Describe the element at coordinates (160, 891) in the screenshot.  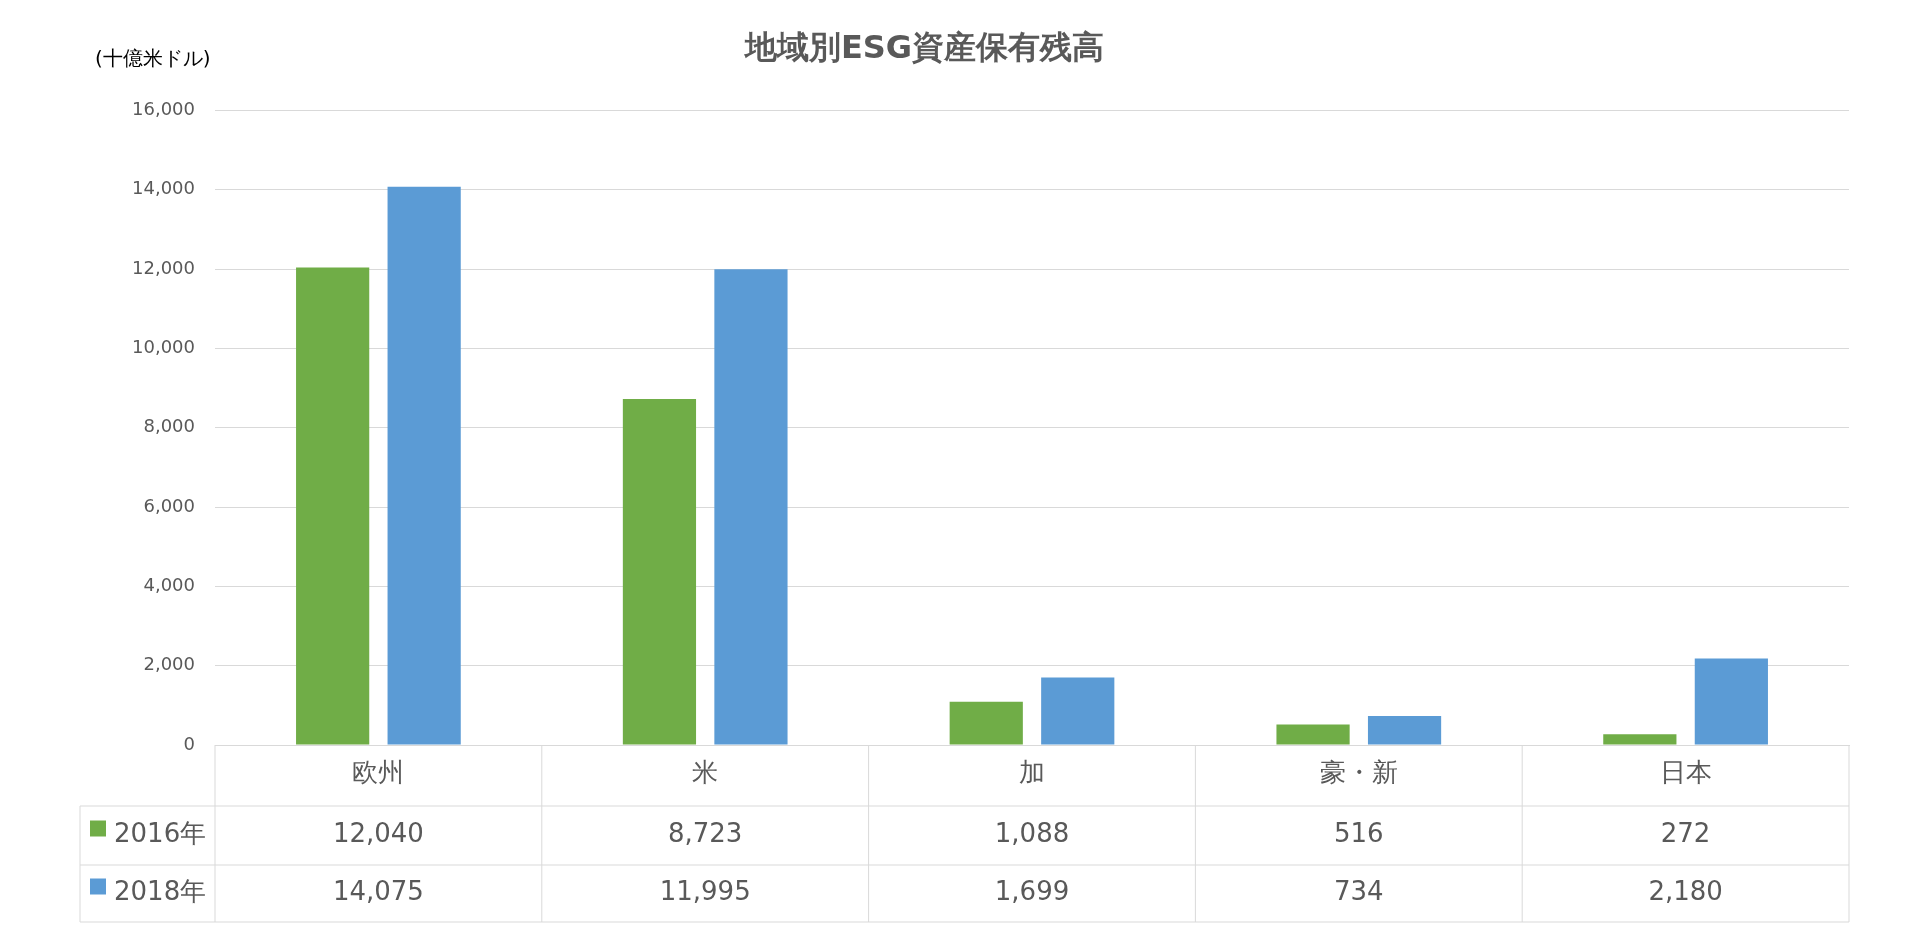
I see `legend-label: 2018年` at that location.